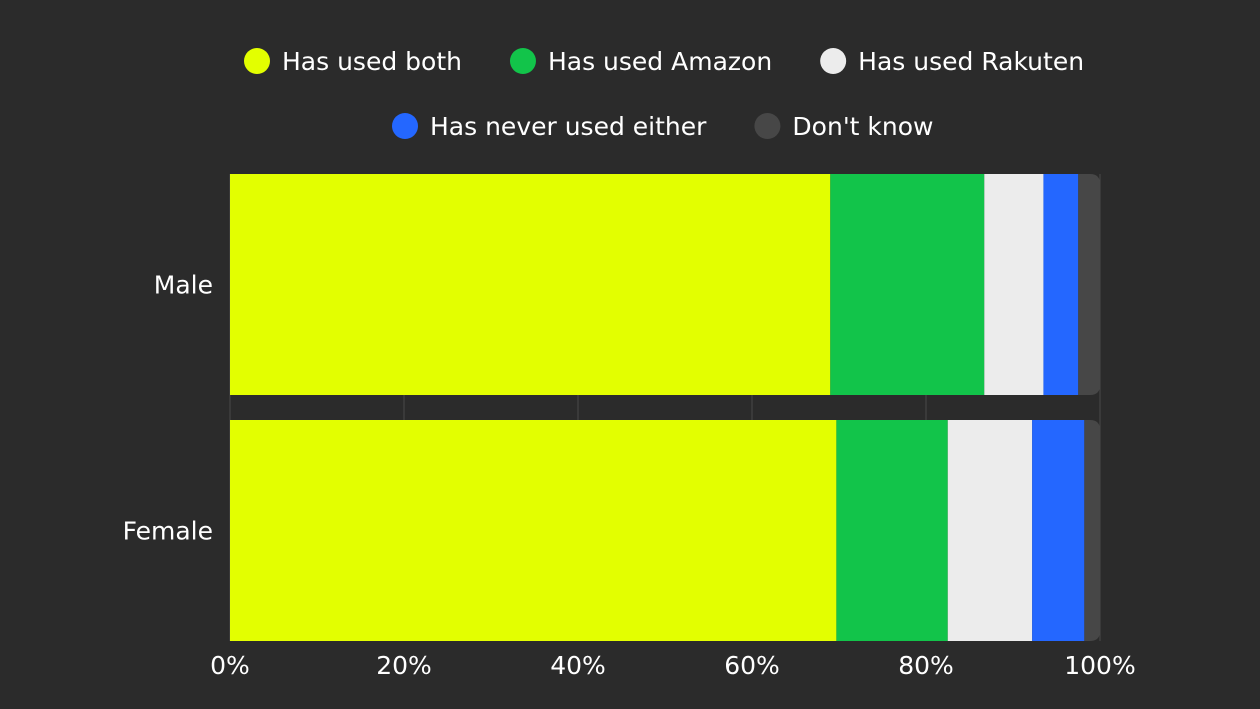  What do you see at coordinates (767, 126) in the screenshot?
I see `legend-swatch-don-t-know` at bounding box center [767, 126].